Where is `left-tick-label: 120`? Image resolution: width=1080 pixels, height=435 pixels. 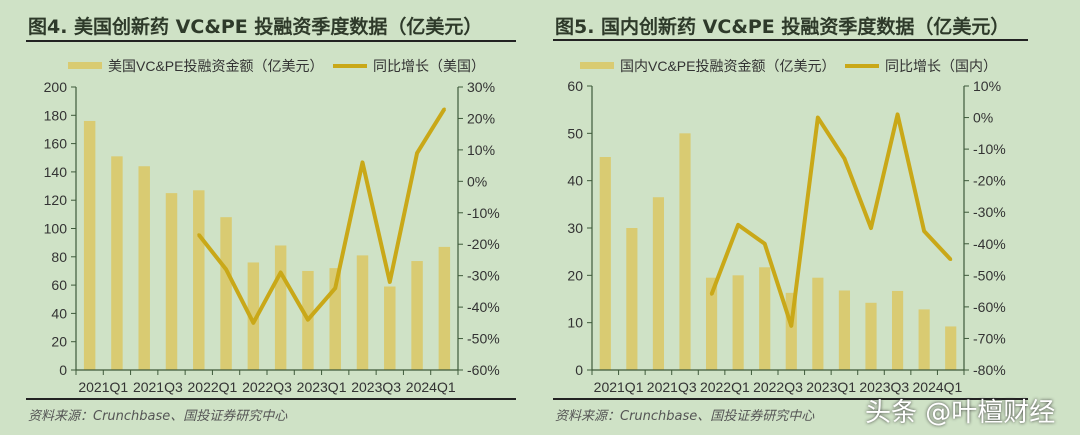 left-tick-label: 120 is located at coordinates (56, 200).